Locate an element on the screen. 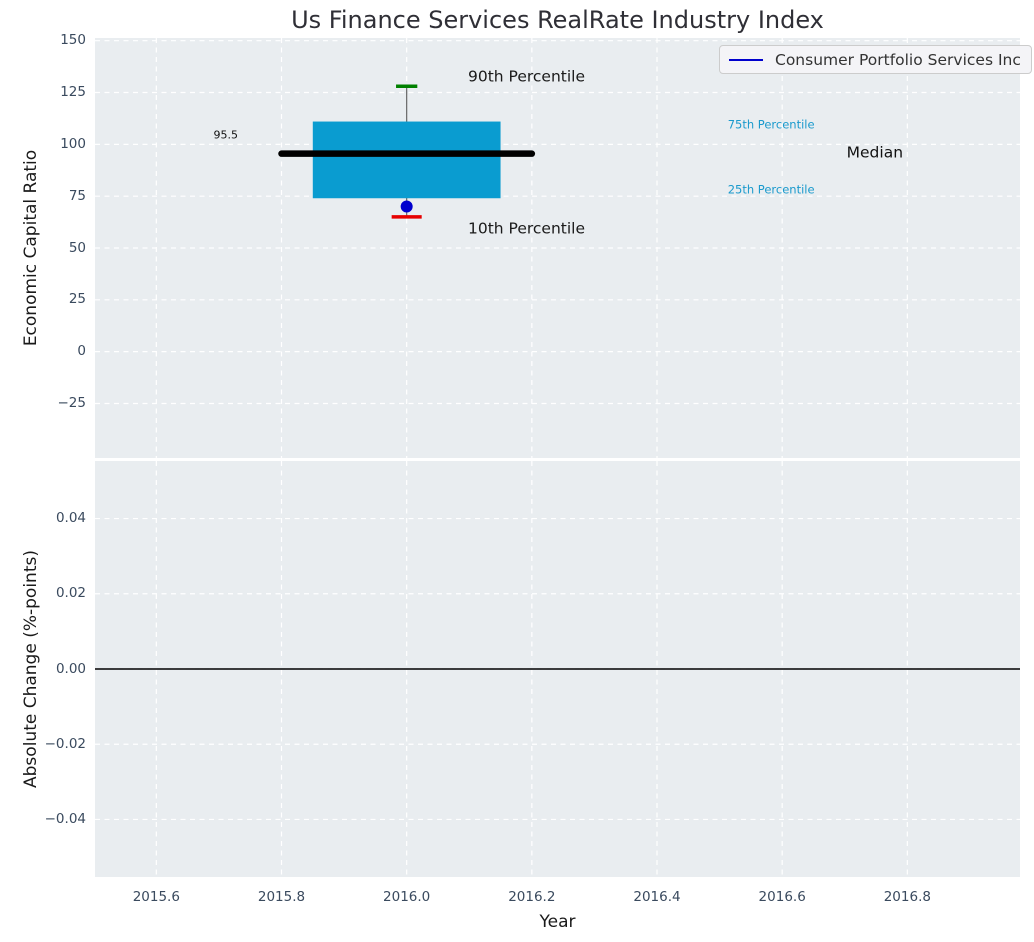  annotation-90th-percentile: 90th Percentile is located at coordinates (527, 76).